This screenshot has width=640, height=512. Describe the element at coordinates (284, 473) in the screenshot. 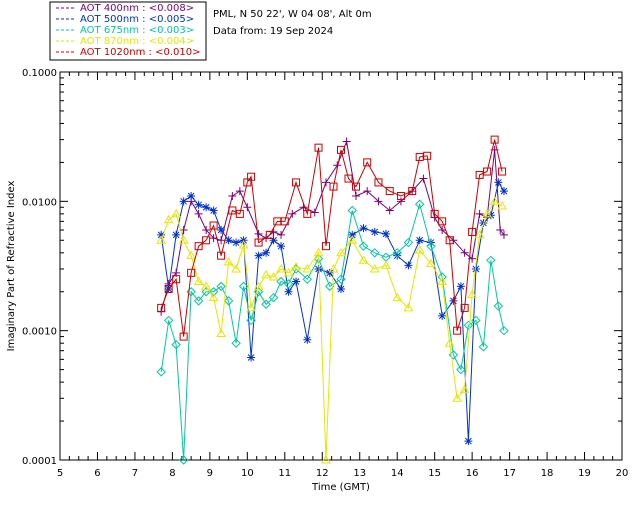

I see `x-tick-label: 11` at that location.